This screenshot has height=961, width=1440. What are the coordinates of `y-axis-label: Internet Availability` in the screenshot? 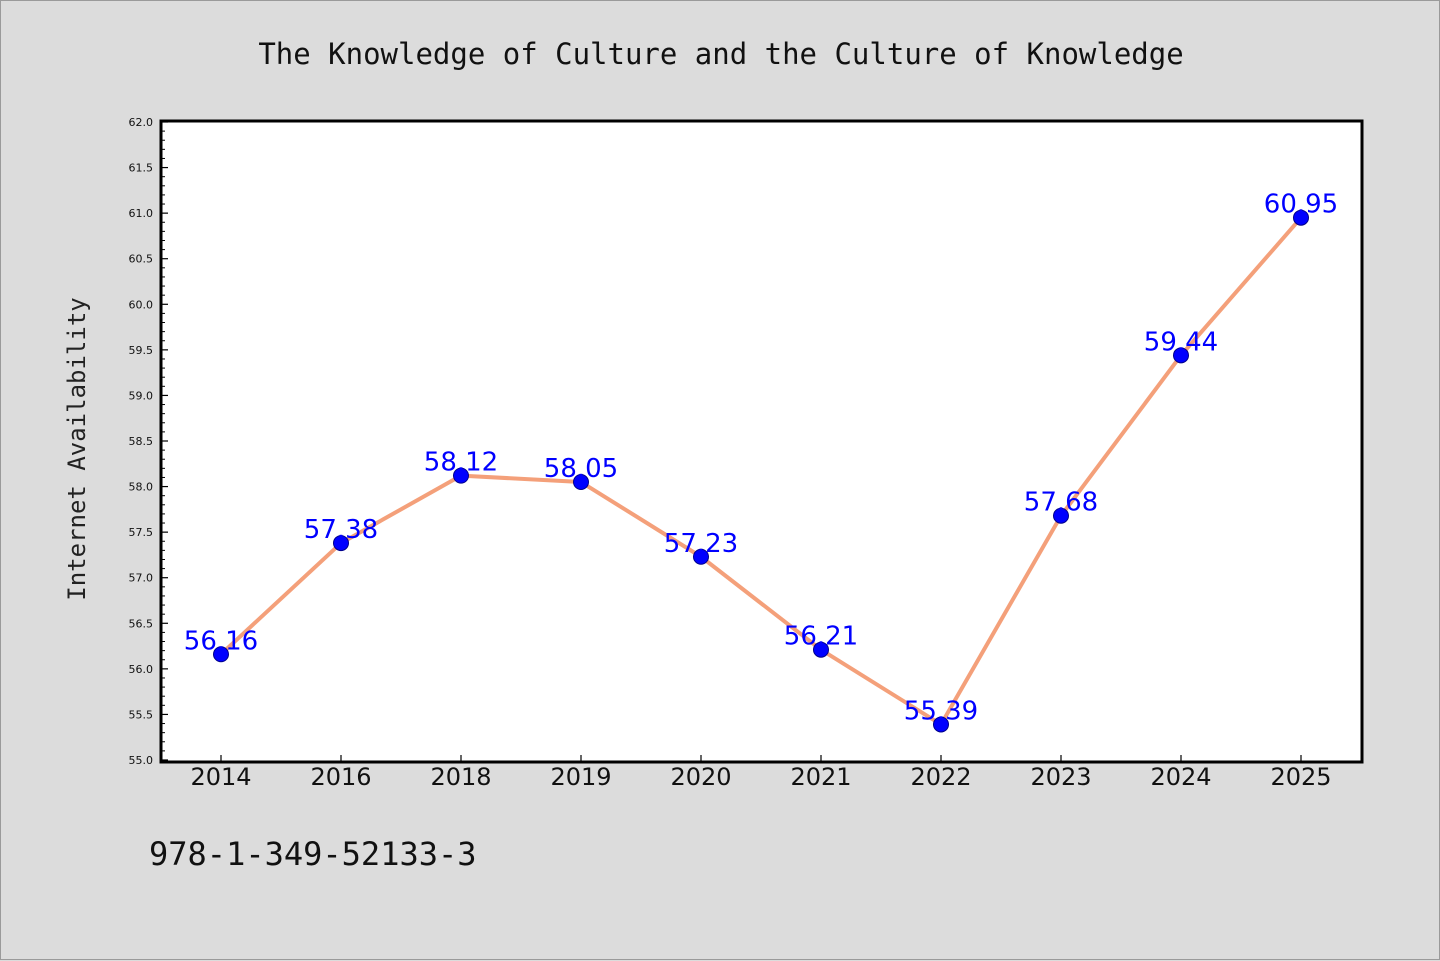 It's located at (77, 448).